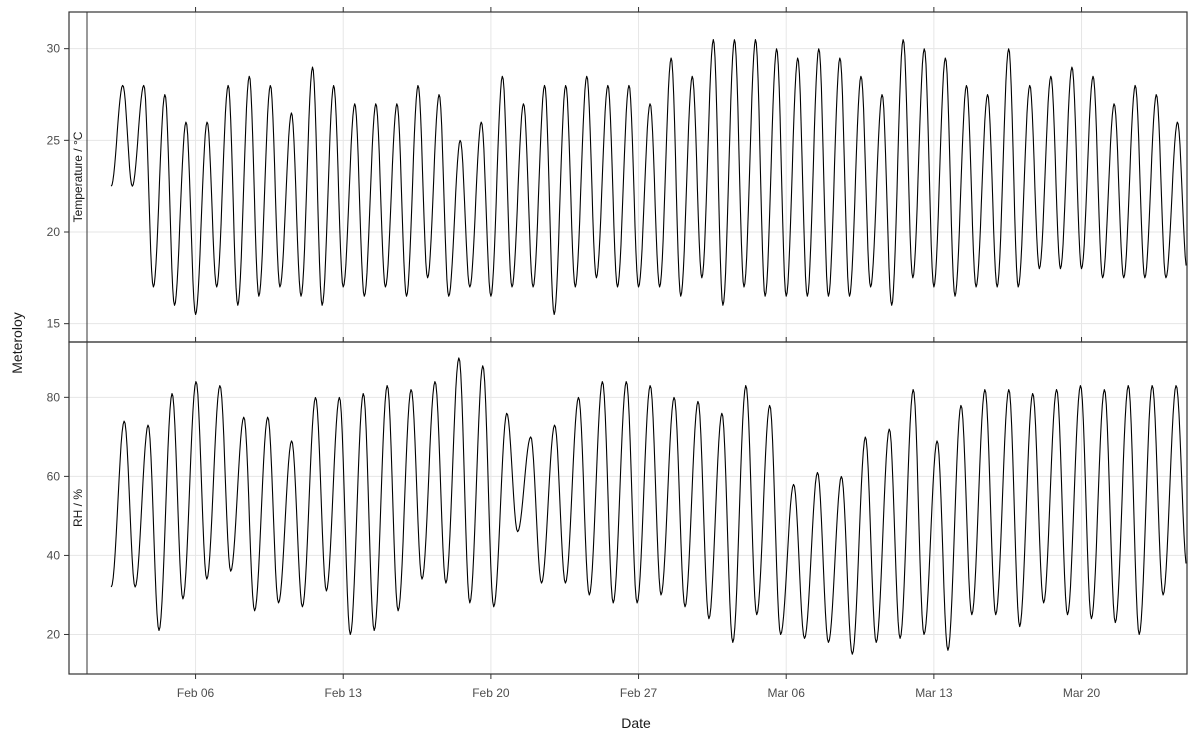 The height and width of the screenshot is (737, 1190). Describe the element at coordinates (639, 693) in the screenshot. I see `x-tick-label: Feb 27` at that location.